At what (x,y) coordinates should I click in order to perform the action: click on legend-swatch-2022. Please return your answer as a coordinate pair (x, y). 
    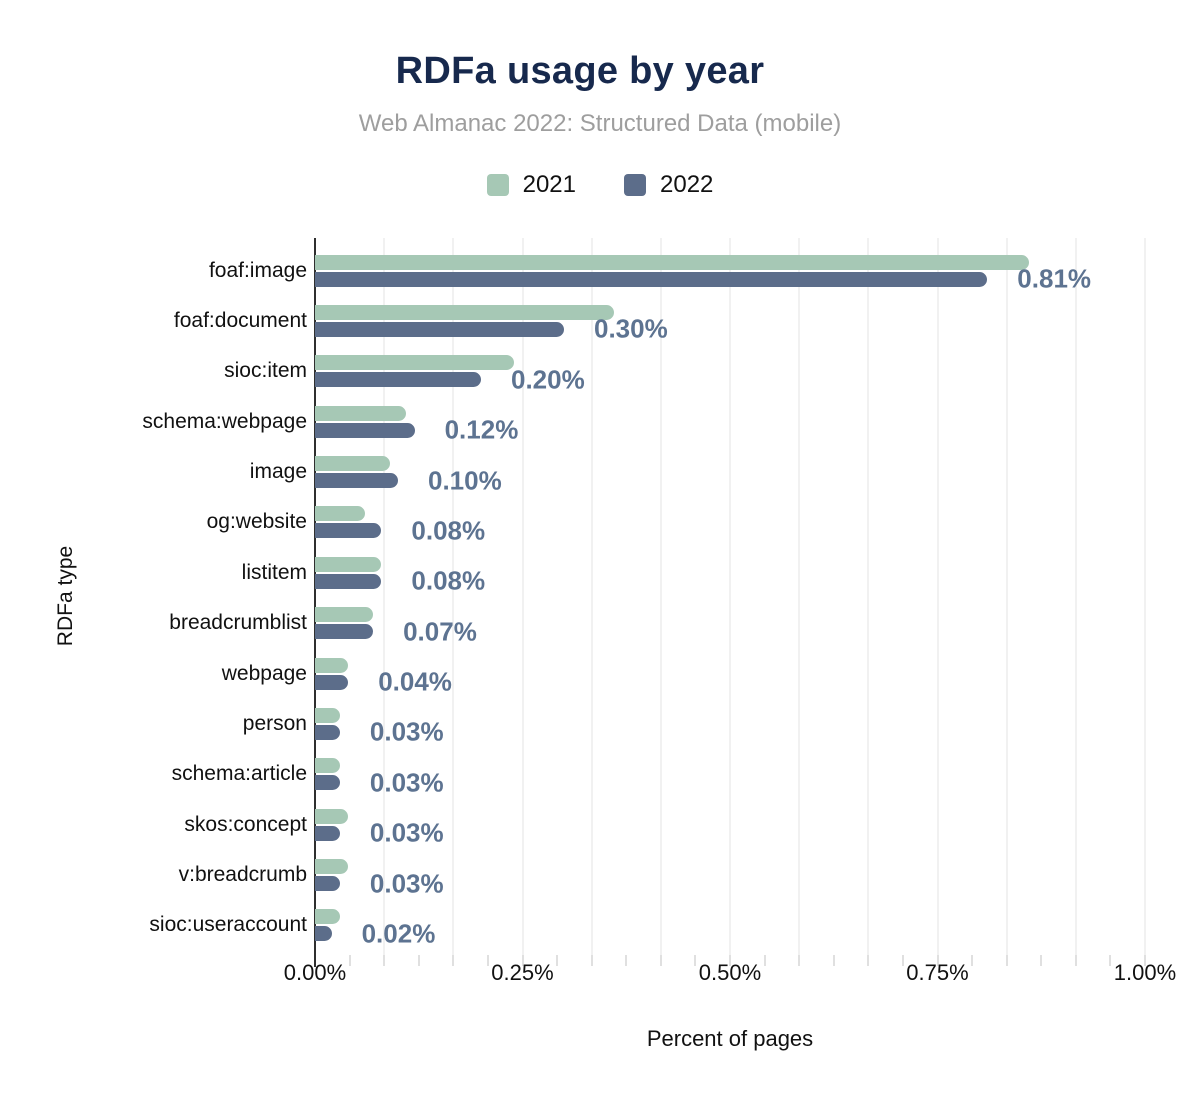
    Looking at the image, I should click on (635, 185).